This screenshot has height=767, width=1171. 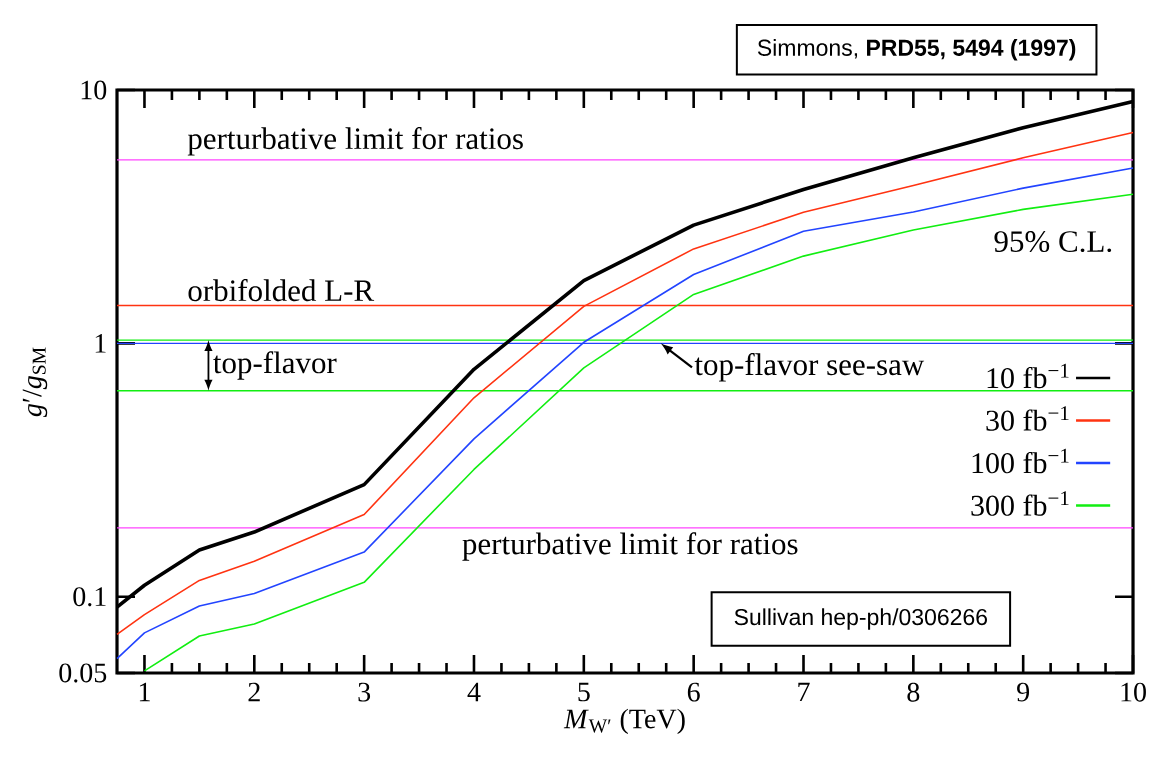 I want to click on x-tick-label: 8, so click(x=913, y=692).